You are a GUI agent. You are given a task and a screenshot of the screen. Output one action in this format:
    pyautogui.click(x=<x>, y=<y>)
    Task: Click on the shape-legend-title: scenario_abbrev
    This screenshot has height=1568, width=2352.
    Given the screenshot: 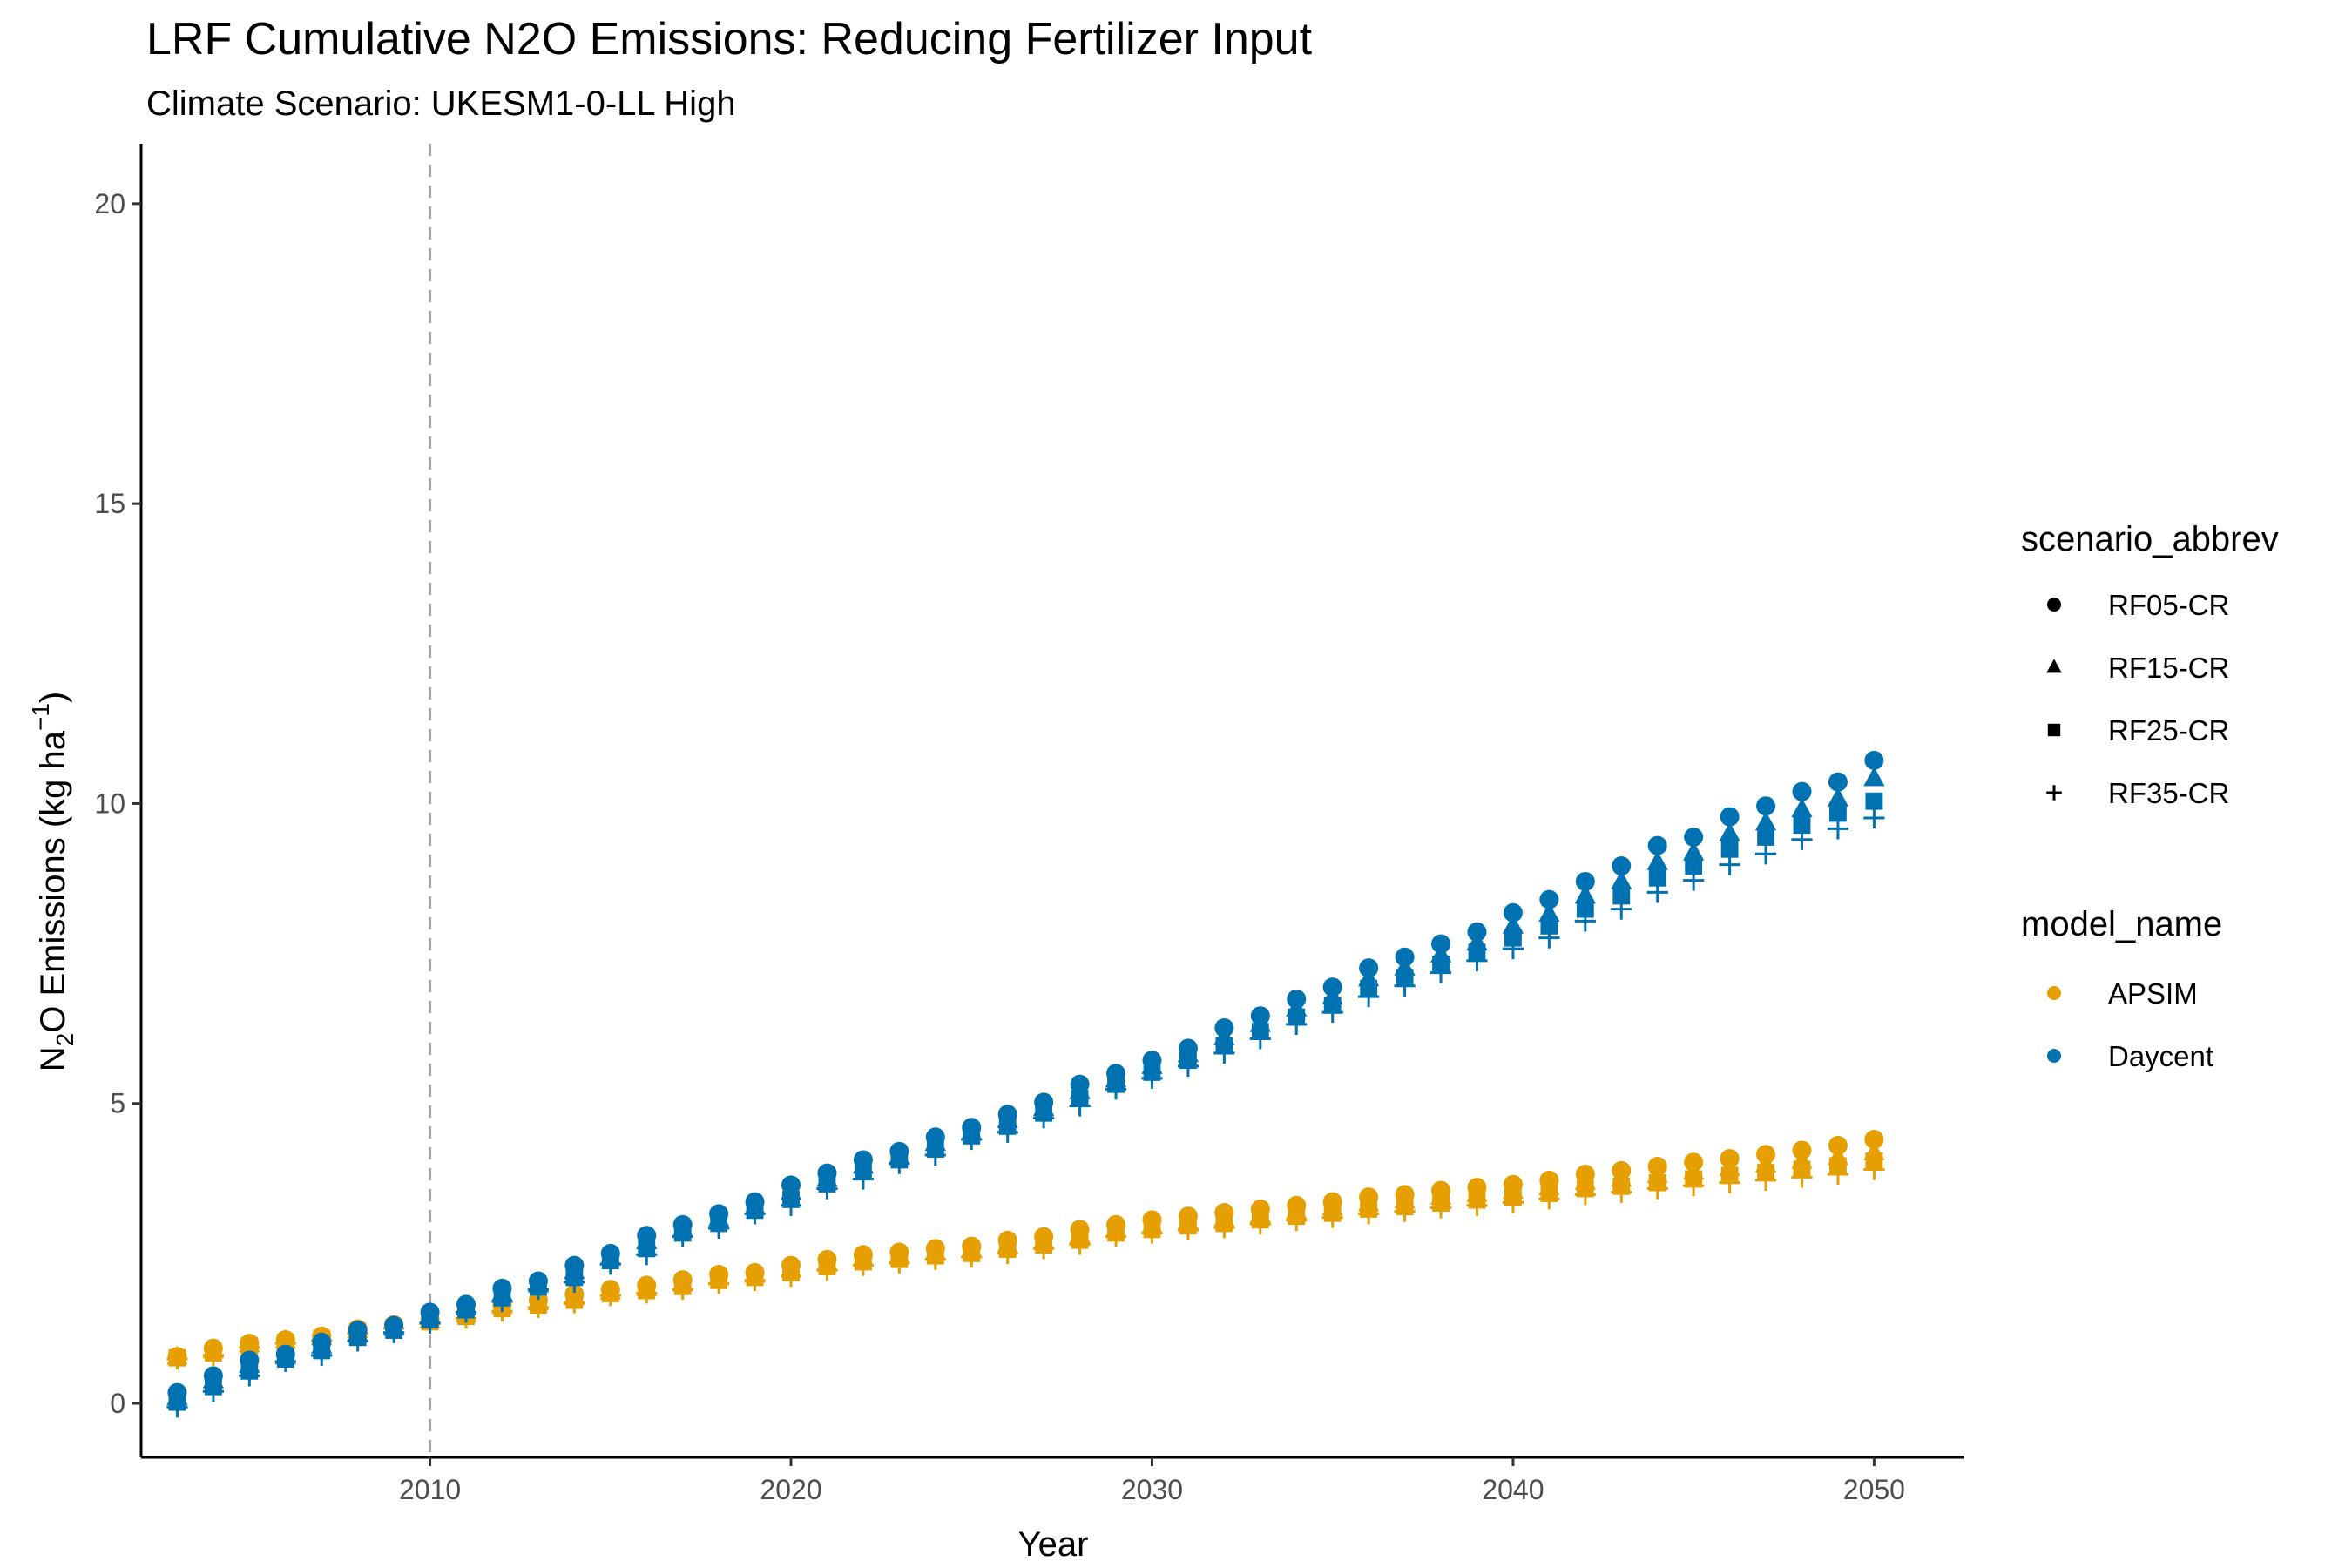 What is the action you would take?
    pyautogui.click(x=2150, y=539)
    